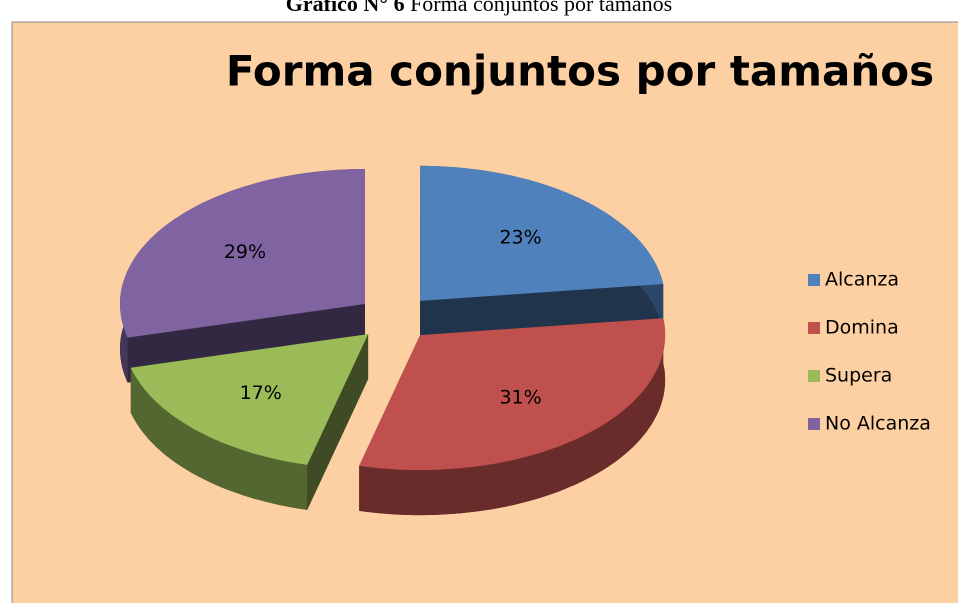 The height and width of the screenshot is (603, 958). I want to click on caption-text: Forma conjuntos por tamaños, so click(541, 8).